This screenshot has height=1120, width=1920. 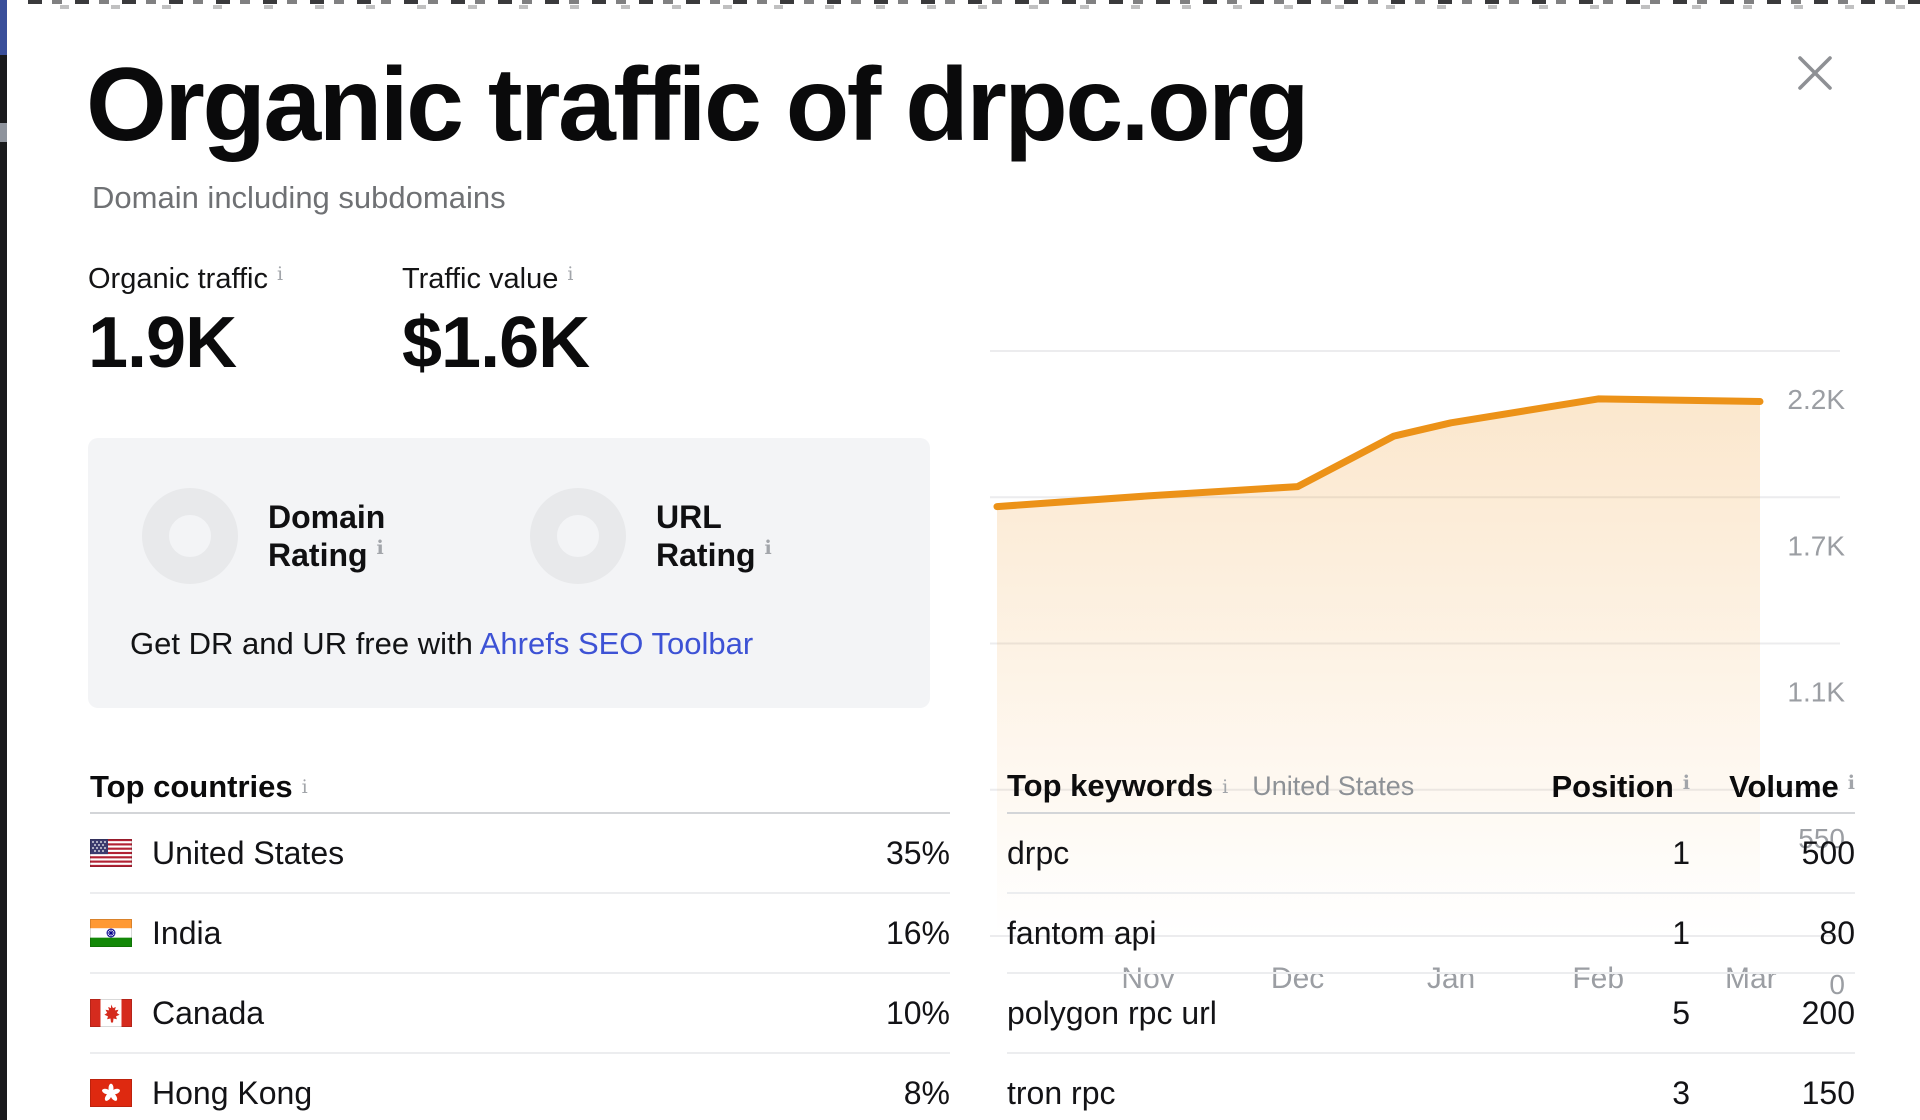 I want to click on svg-text: 2.2K, so click(x=1816, y=399).